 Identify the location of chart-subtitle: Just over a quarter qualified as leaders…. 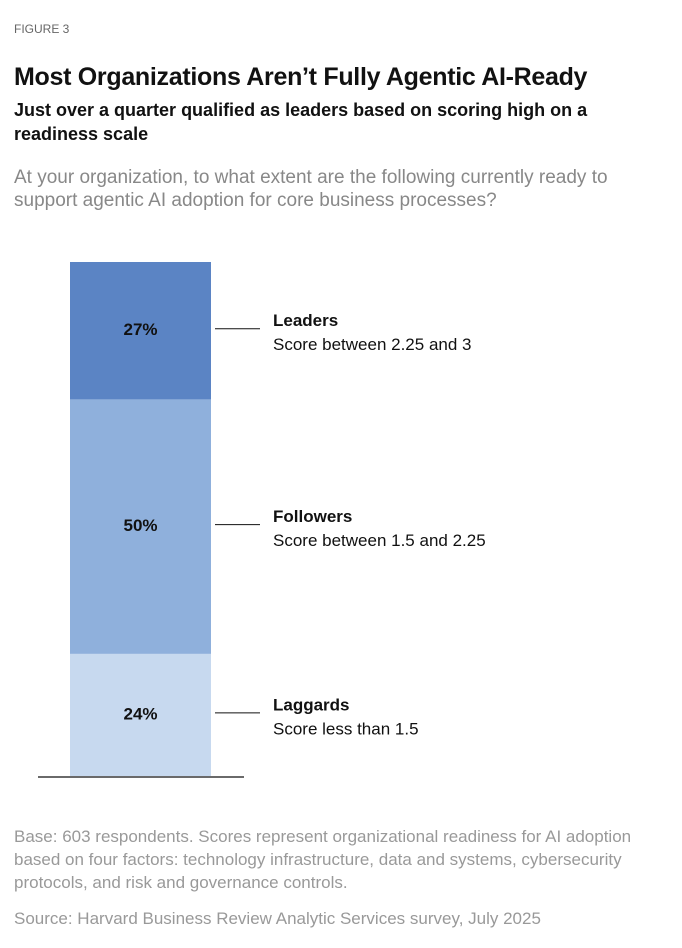
(301, 122).